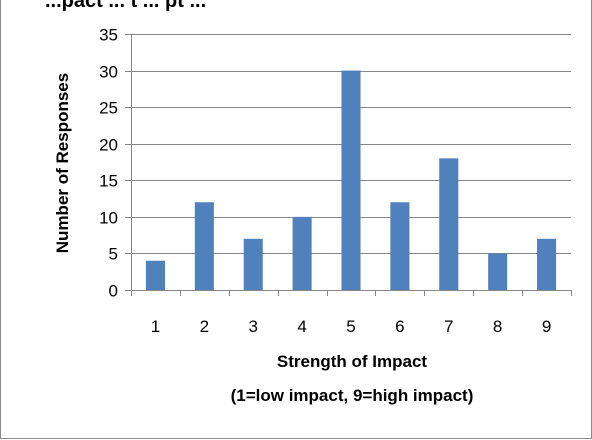 The height and width of the screenshot is (440, 592). What do you see at coordinates (352, 361) in the screenshot?
I see `x-axis-title: Strength of Impact` at bounding box center [352, 361].